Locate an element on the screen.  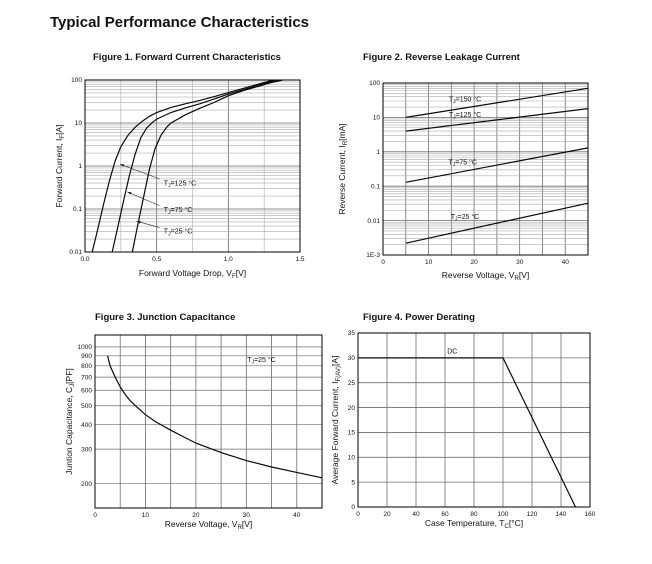
figure-4-y-axis-label: Average Forward Current, IF(AV)[A] is located at coordinates (336, 420).